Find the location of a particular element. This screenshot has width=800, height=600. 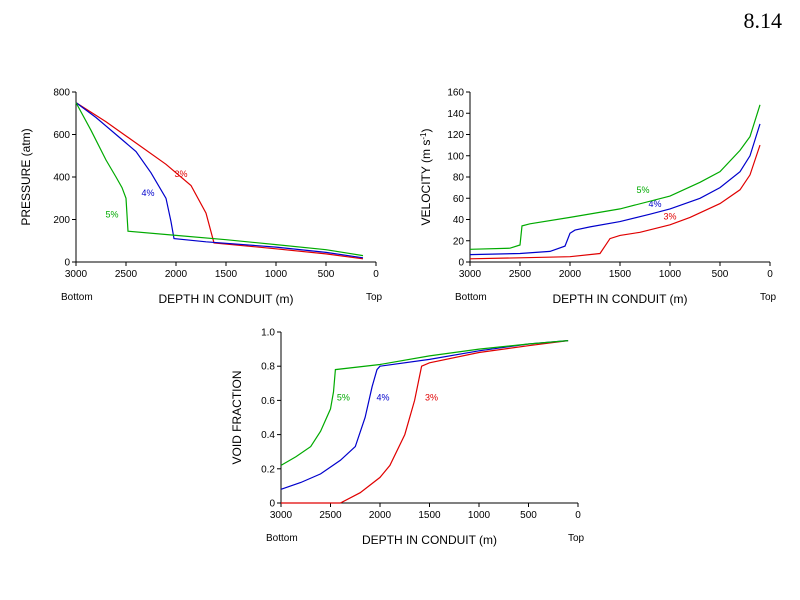

y-tick-label: 20 is located at coordinates (459, 241).